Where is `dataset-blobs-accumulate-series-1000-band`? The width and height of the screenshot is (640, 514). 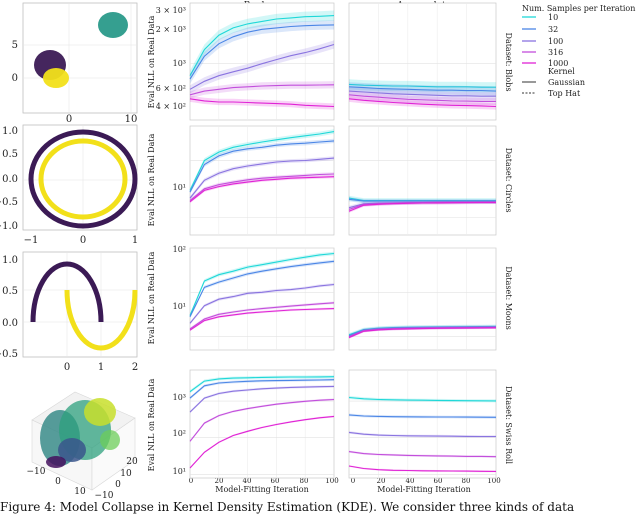
dataset-blobs-accumulate-series-1000-band is located at coordinates (422, 102).